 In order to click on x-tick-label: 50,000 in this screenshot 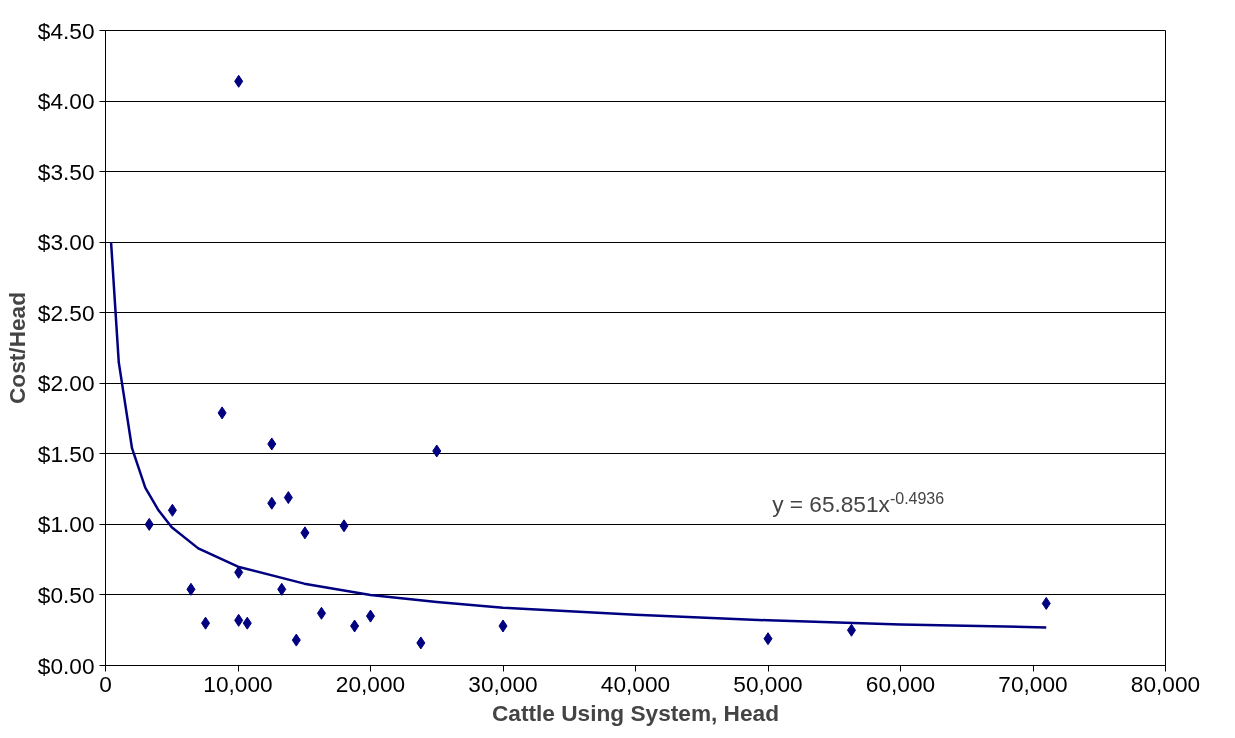, I will do `click(768, 683)`.